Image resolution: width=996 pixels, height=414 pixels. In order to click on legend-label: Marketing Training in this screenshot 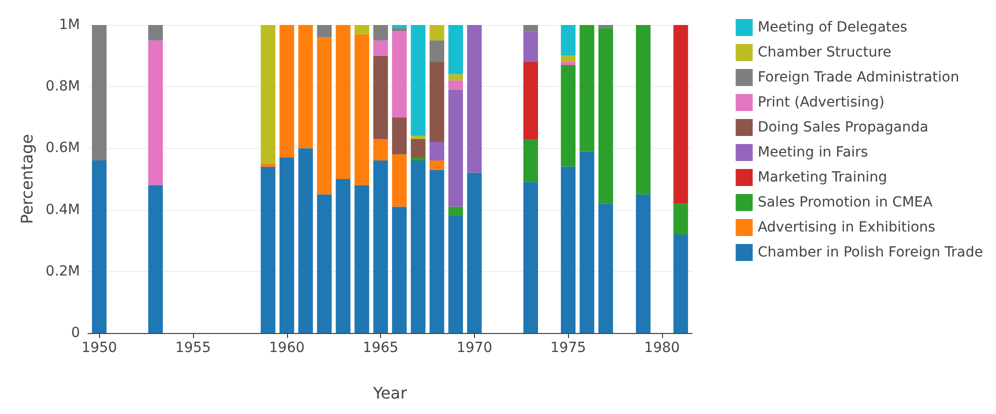, I will do `click(823, 178)`.